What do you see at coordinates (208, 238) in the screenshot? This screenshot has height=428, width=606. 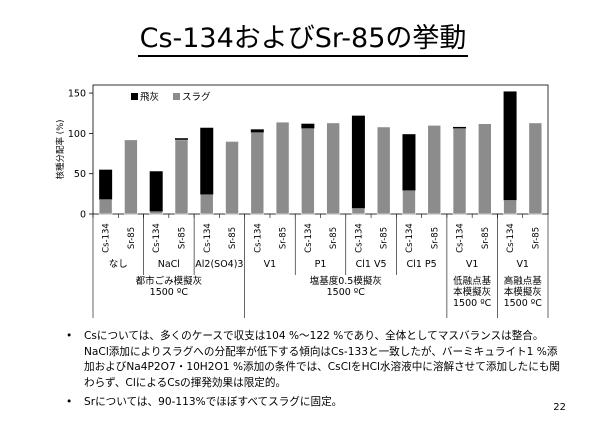 I see `category-label-4: Cs-134` at bounding box center [208, 238].